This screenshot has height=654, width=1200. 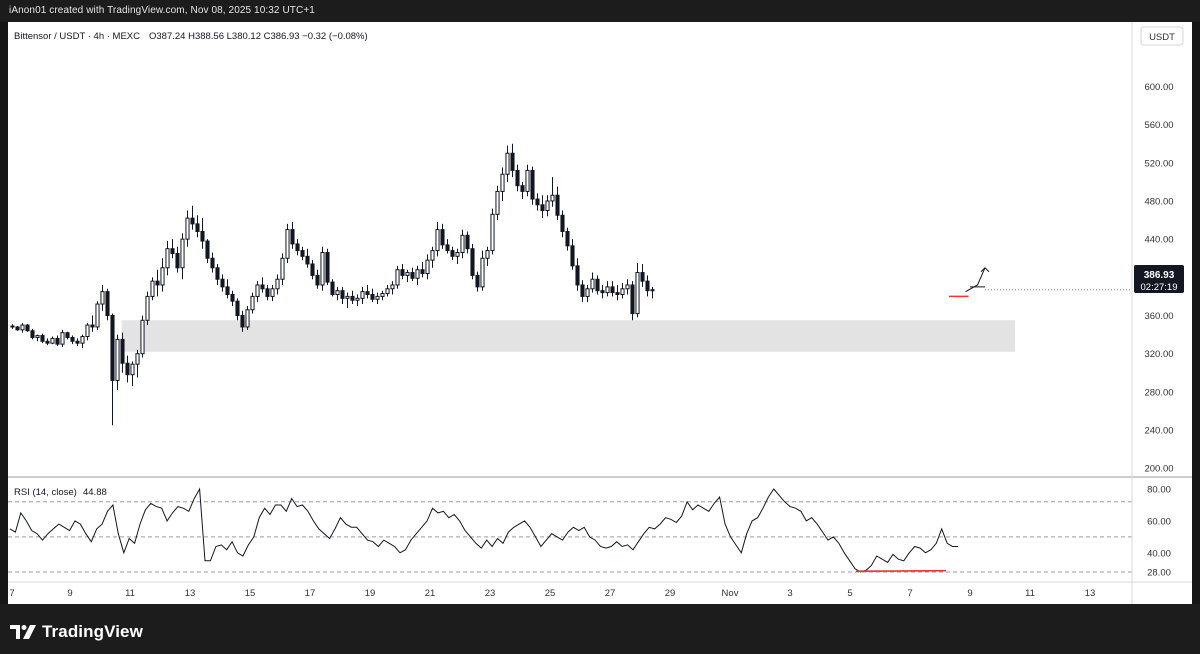 What do you see at coordinates (45, 492) in the screenshot?
I see `rsi-label: RSI (14, close)` at bounding box center [45, 492].